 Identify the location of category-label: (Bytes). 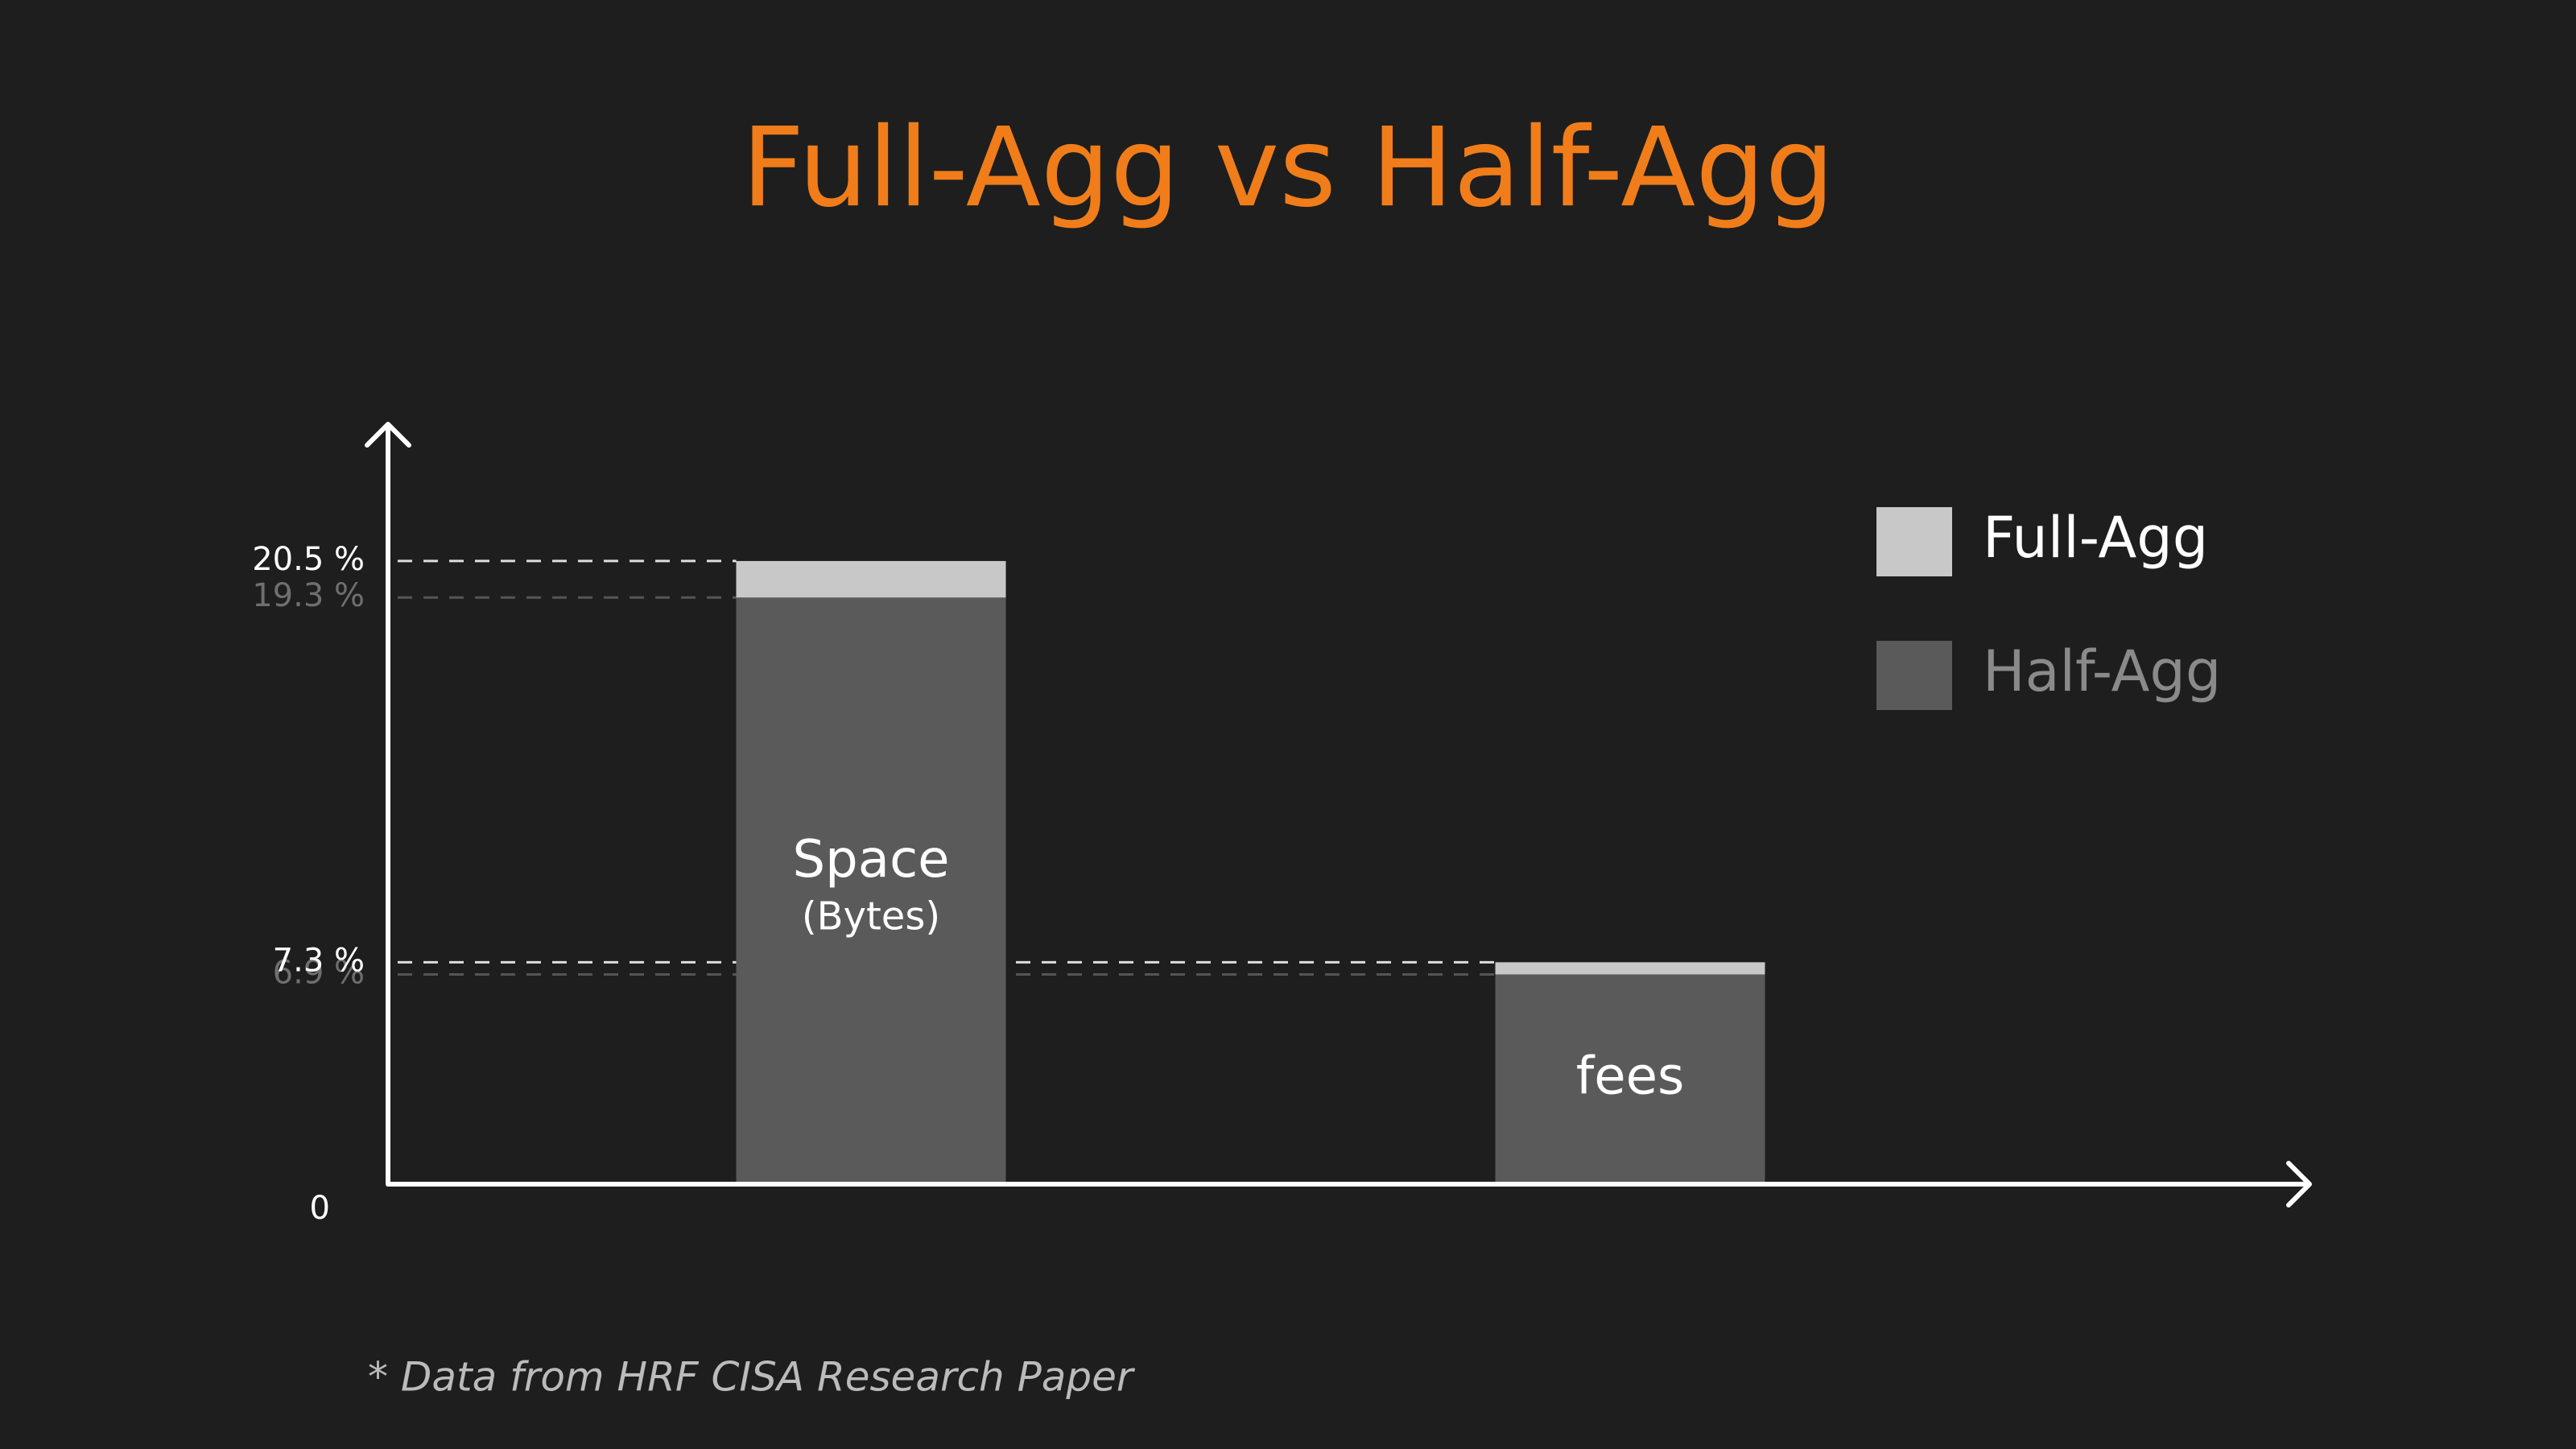
(871, 916).